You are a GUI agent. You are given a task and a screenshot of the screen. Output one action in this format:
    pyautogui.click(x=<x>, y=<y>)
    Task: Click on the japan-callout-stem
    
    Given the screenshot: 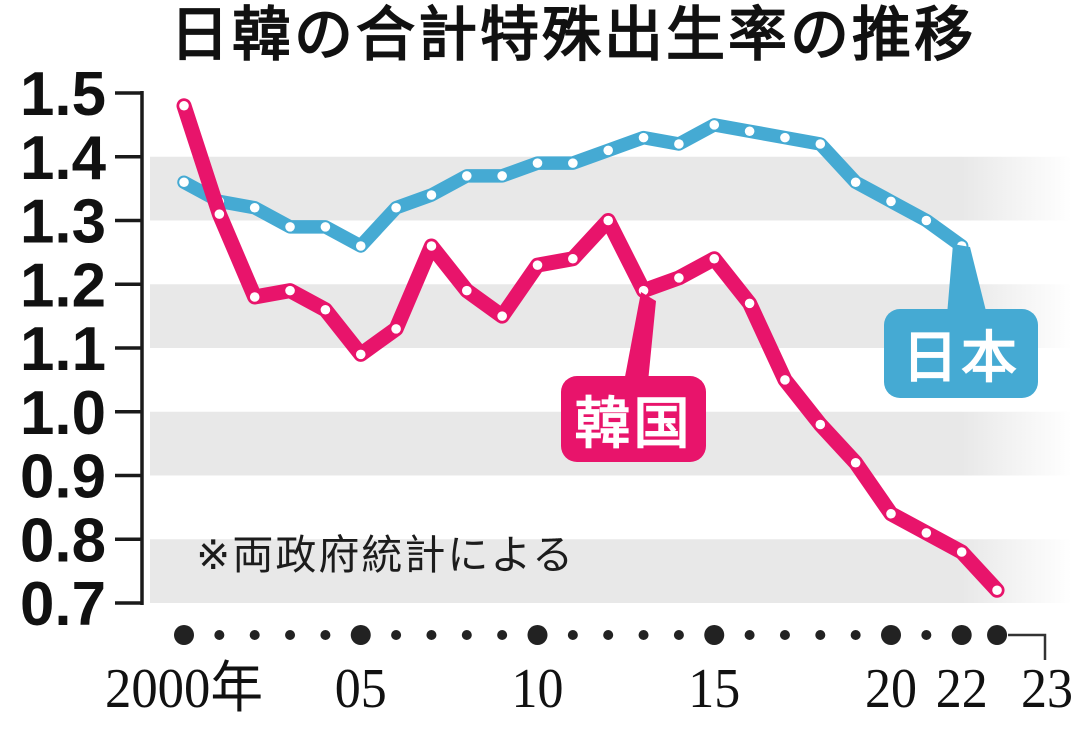 What is the action you would take?
    pyautogui.click(x=967, y=279)
    